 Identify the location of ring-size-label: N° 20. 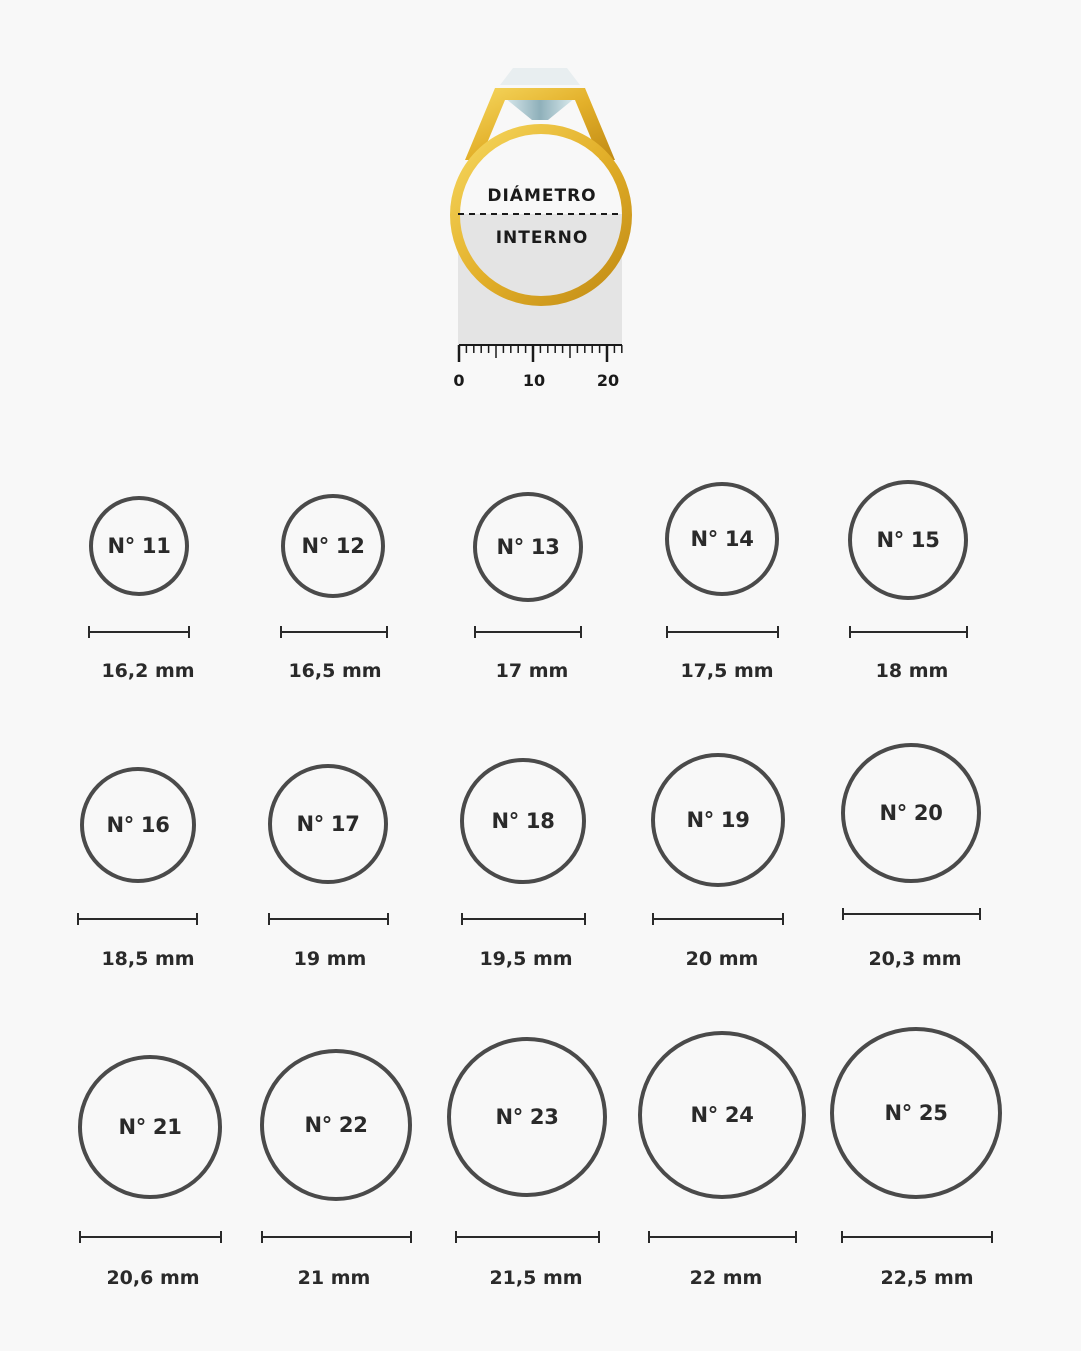
(911, 813).